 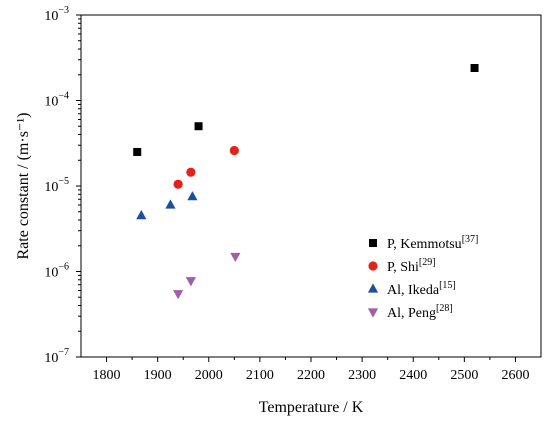 What do you see at coordinates (420, 312) in the screenshot?
I see `legend-label: Al, Peng[28]` at bounding box center [420, 312].